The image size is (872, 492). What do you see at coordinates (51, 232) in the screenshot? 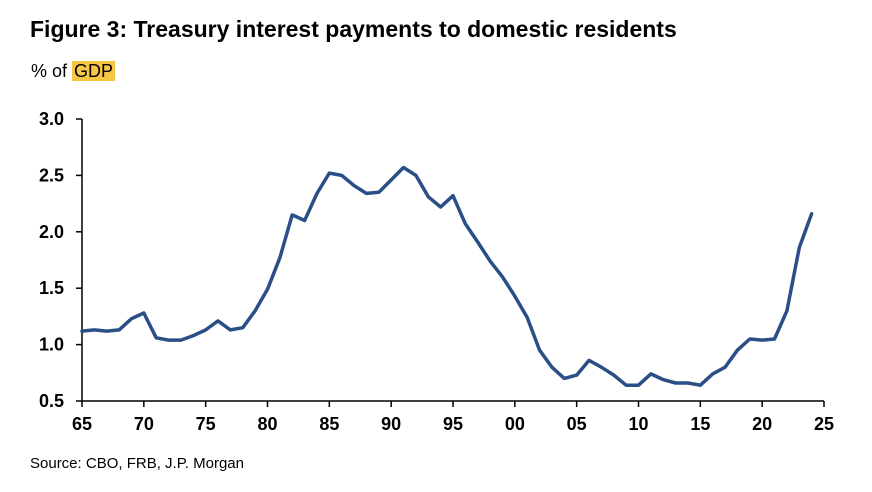
I see `y-tick-label: 2.0` at bounding box center [51, 232].